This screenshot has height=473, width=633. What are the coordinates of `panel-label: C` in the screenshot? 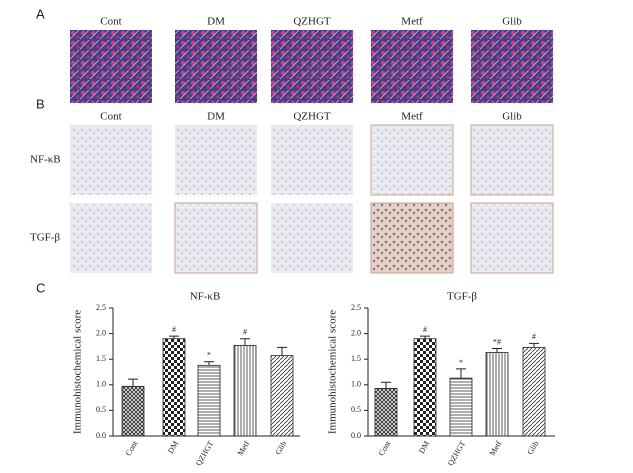 It's located at (40, 287).